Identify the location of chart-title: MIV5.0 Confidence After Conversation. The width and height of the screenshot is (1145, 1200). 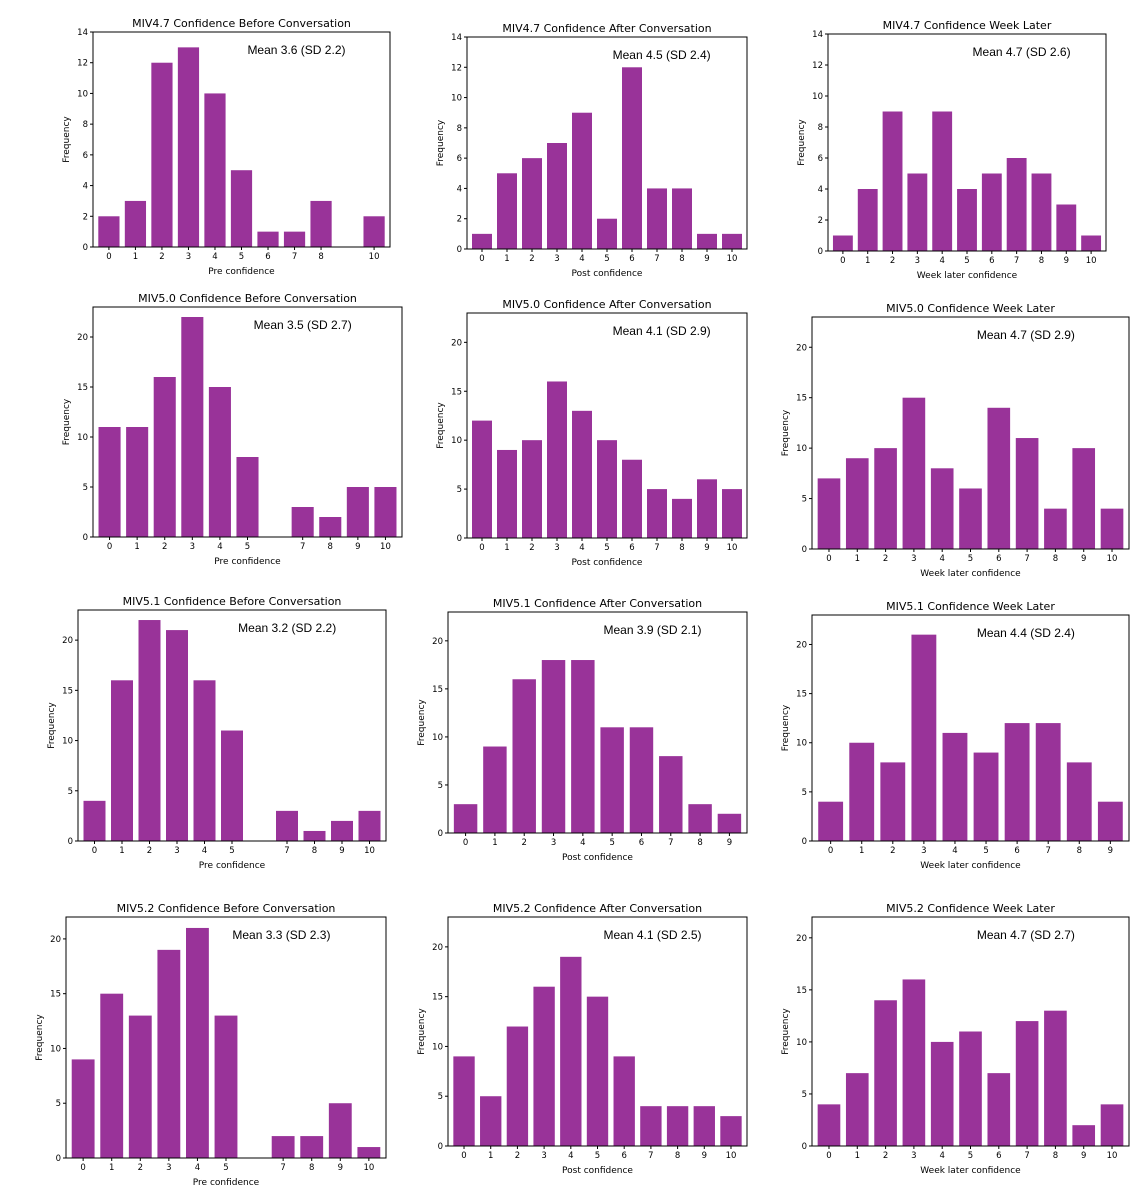
(606, 304).